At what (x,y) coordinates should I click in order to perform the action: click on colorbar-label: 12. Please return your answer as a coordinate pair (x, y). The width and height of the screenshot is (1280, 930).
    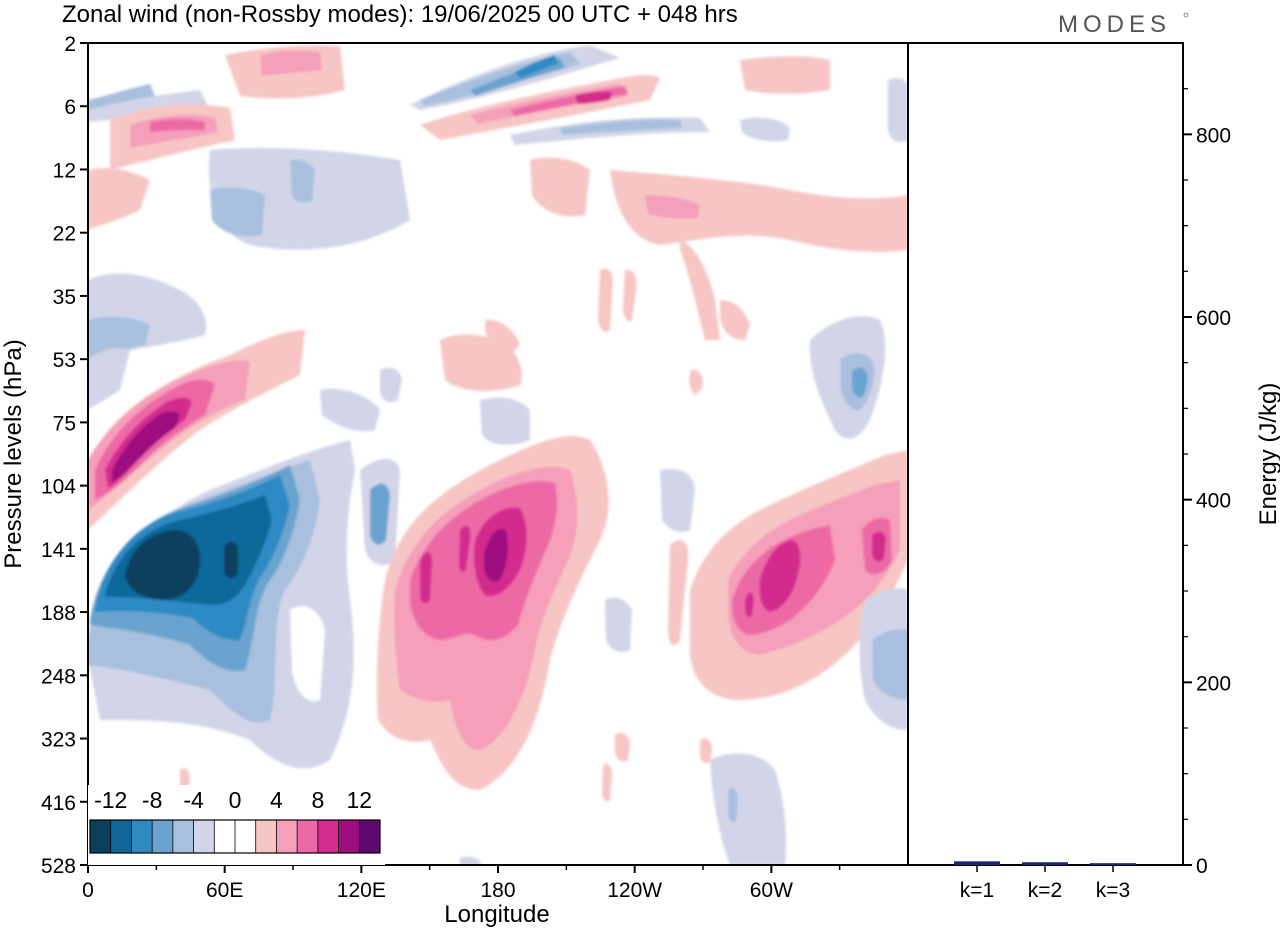
    Looking at the image, I should click on (359, 800).